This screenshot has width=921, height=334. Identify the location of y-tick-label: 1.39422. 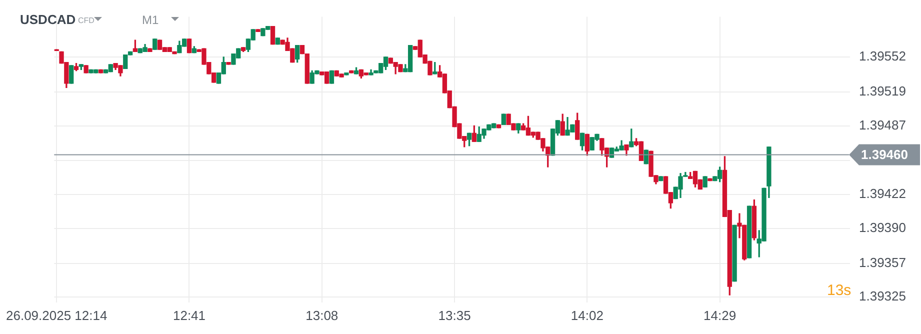
(882, 194).